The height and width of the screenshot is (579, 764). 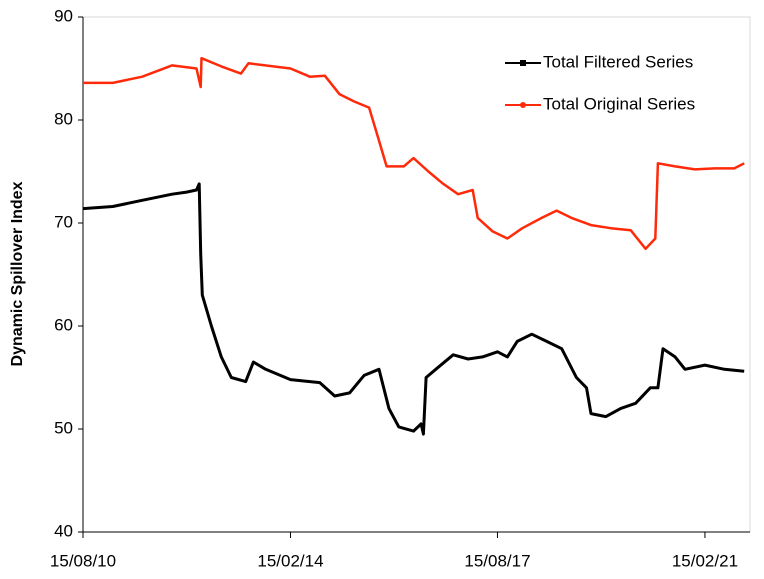 I want to click on x-tick-label: 15/08/17, so click(x=497, y=560).